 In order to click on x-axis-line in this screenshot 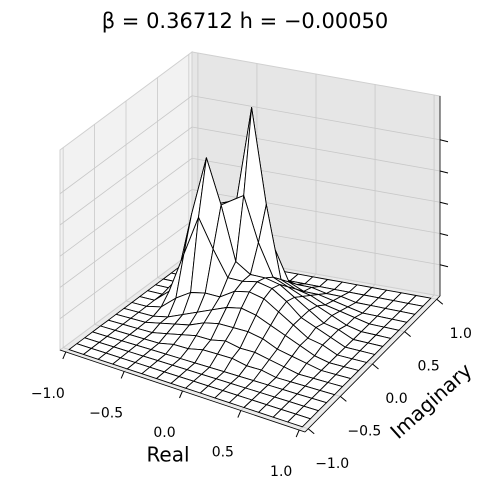, I will do `click(182, 391)`.